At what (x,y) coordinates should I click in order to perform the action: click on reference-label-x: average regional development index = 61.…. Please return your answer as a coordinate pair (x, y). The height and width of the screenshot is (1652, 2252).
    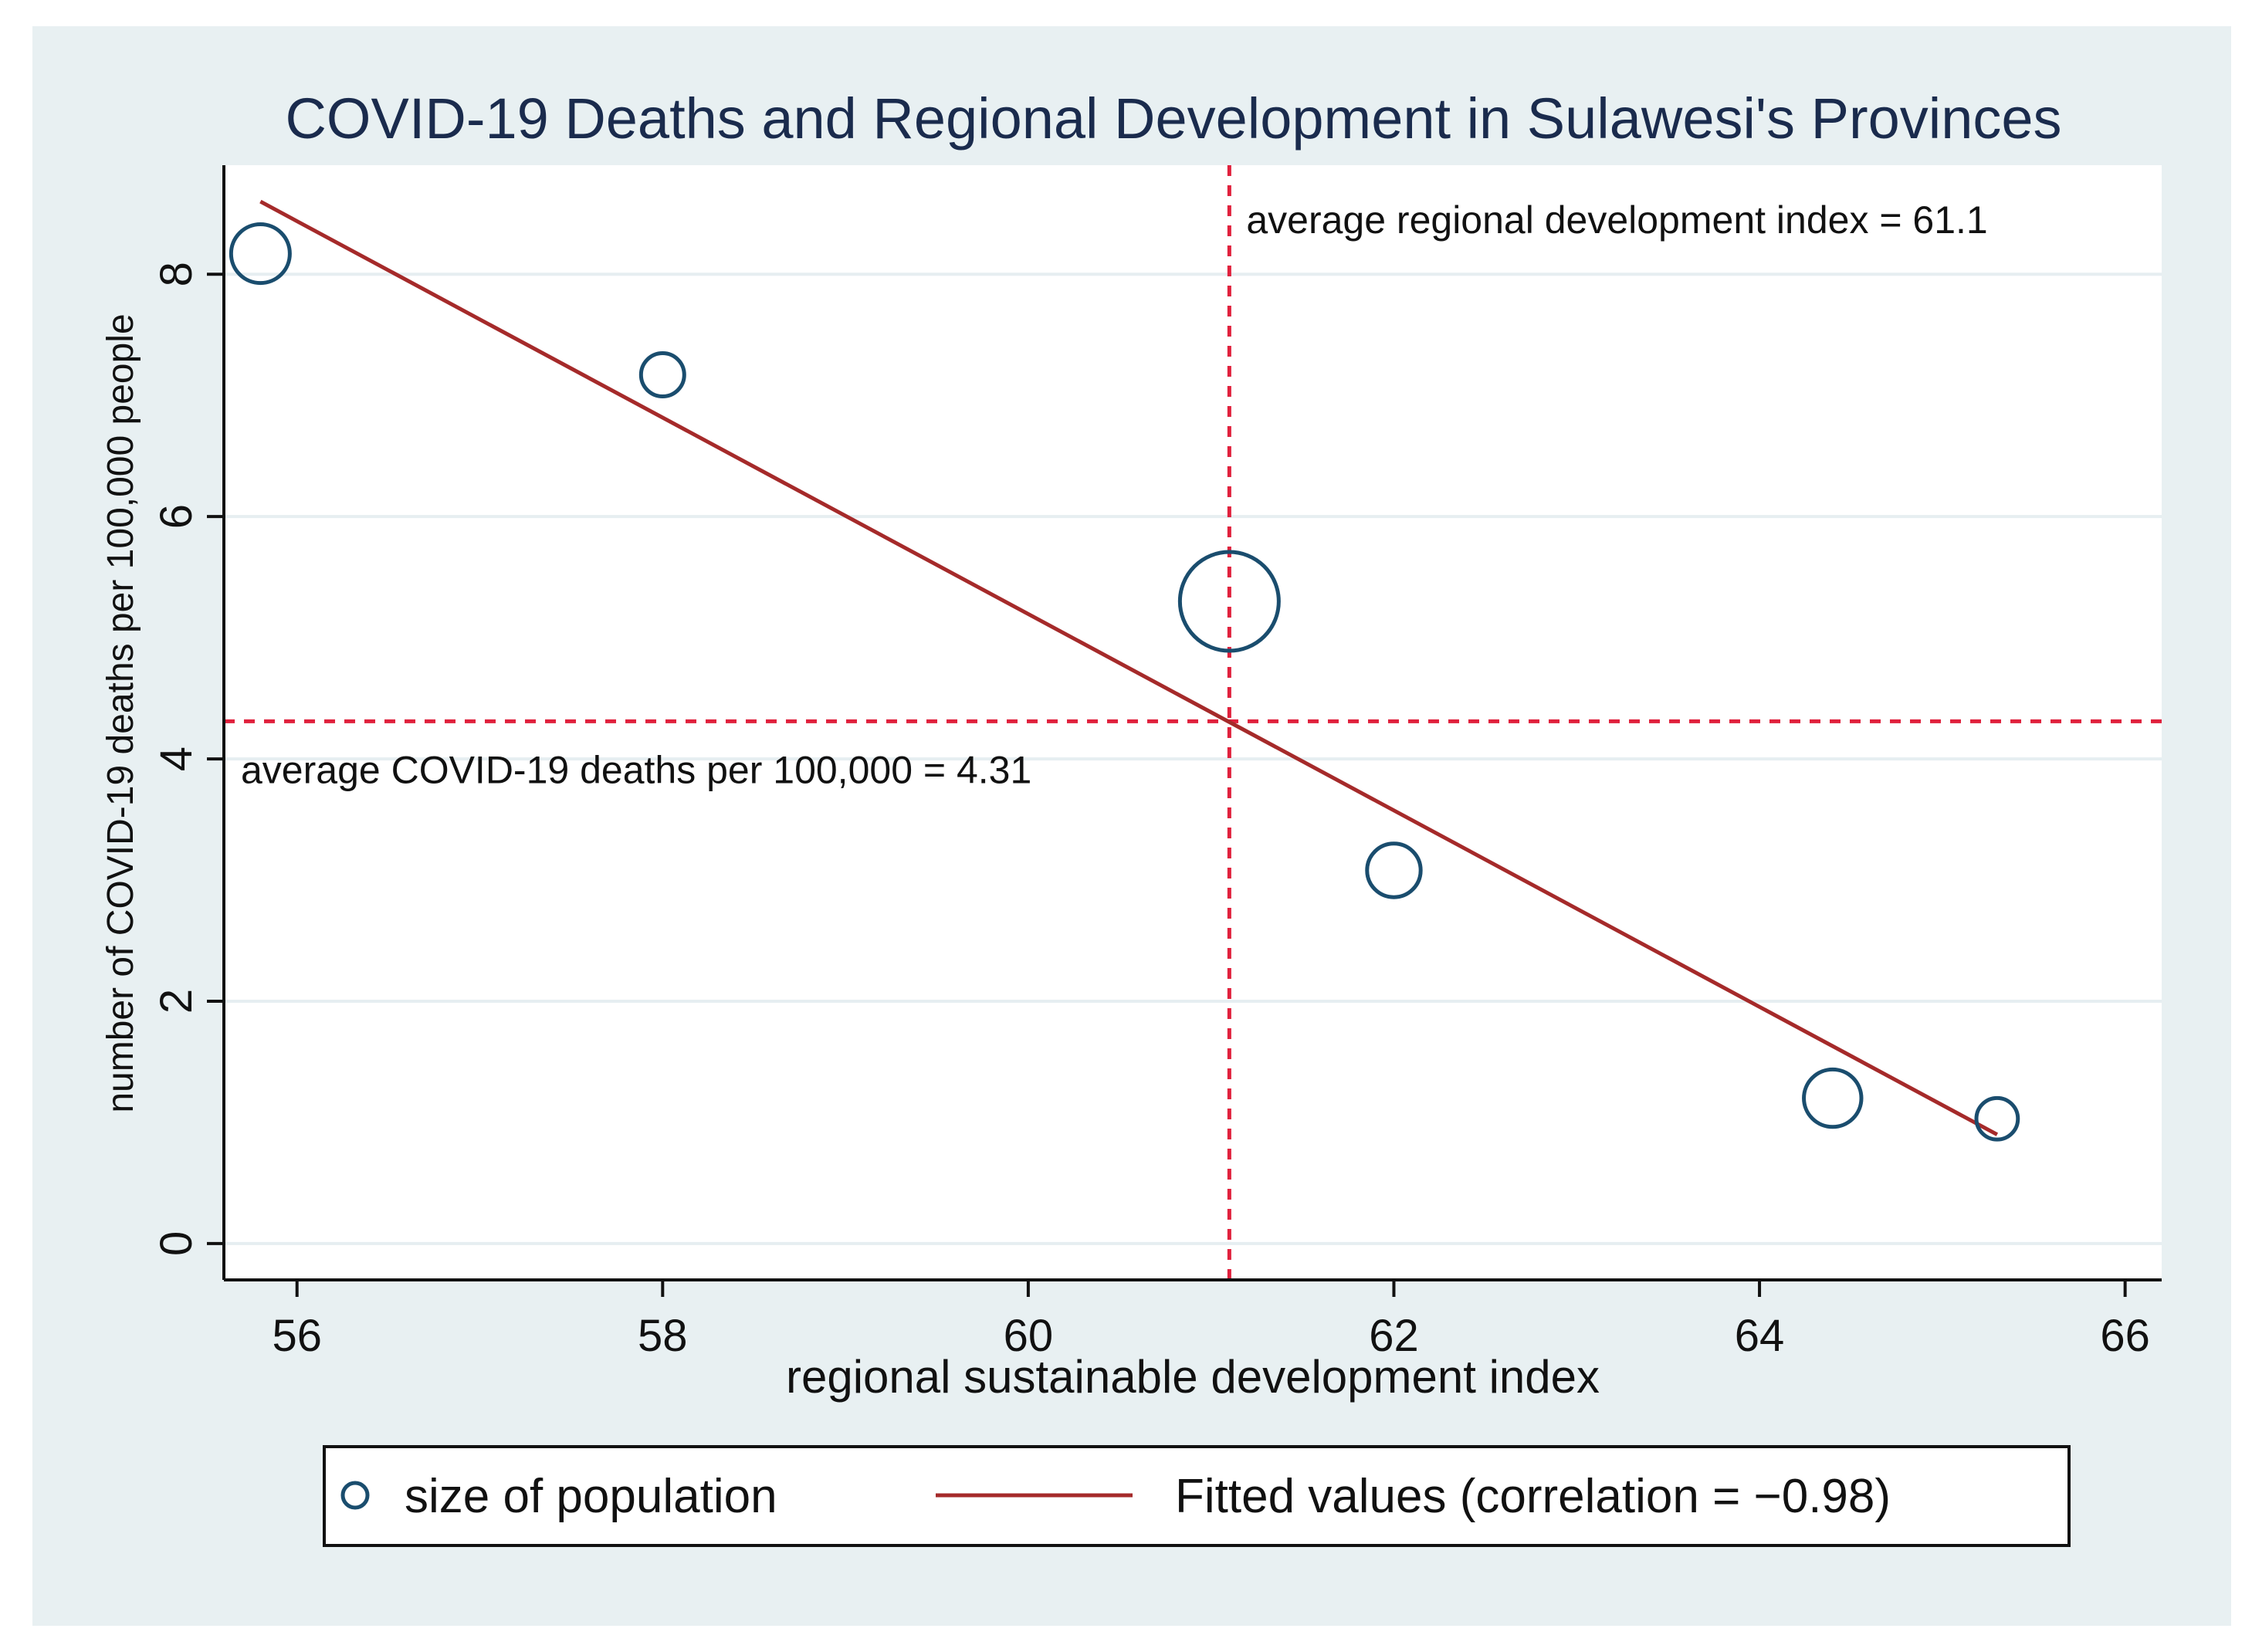
    Looking at the image, I should click on (1617, 220).